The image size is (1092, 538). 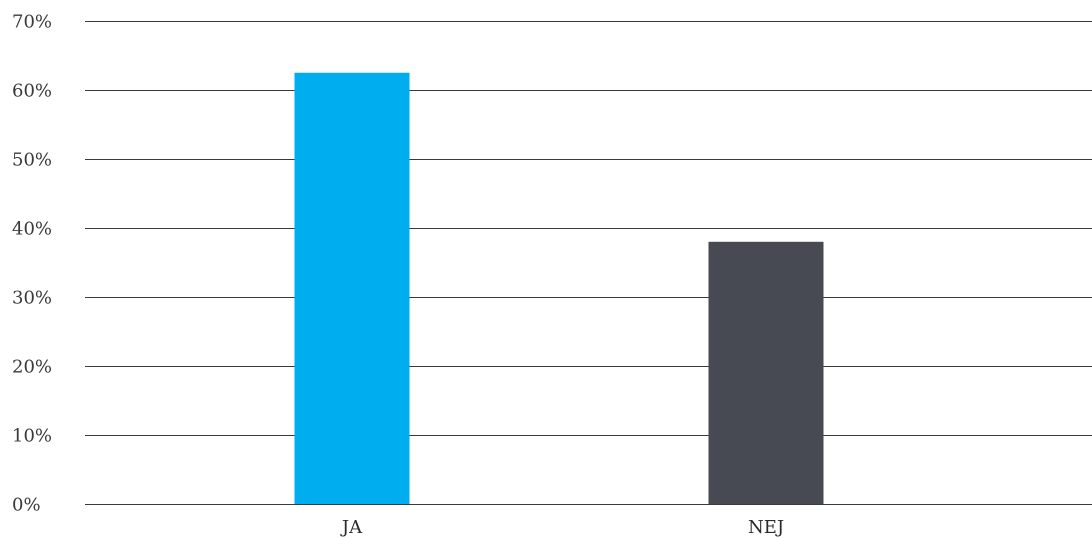 What do you see at coordinates (766, 373) in the screenshot?
I see `bar-nej` at bounding box center [766, 373].